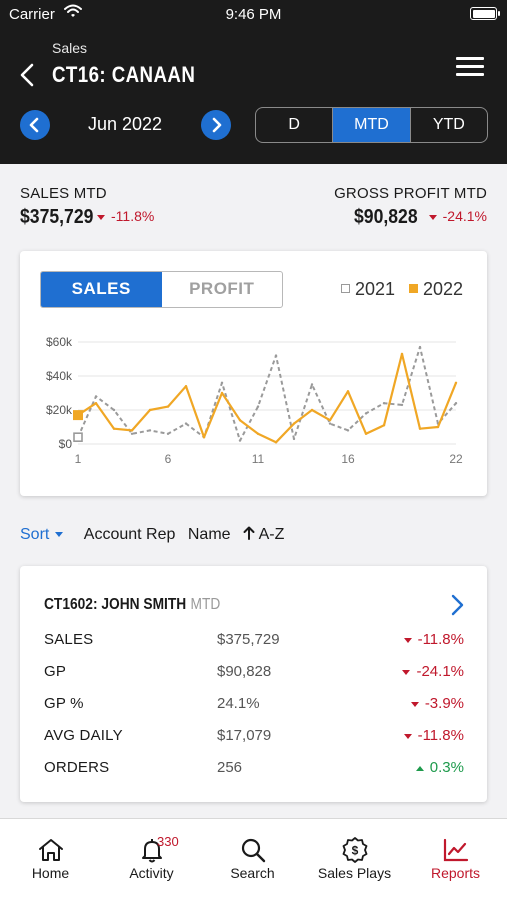  What do you see at coordinates (35, 125) in the screenshot?
I see `prev-month-button` at bounding box center [35, 125].